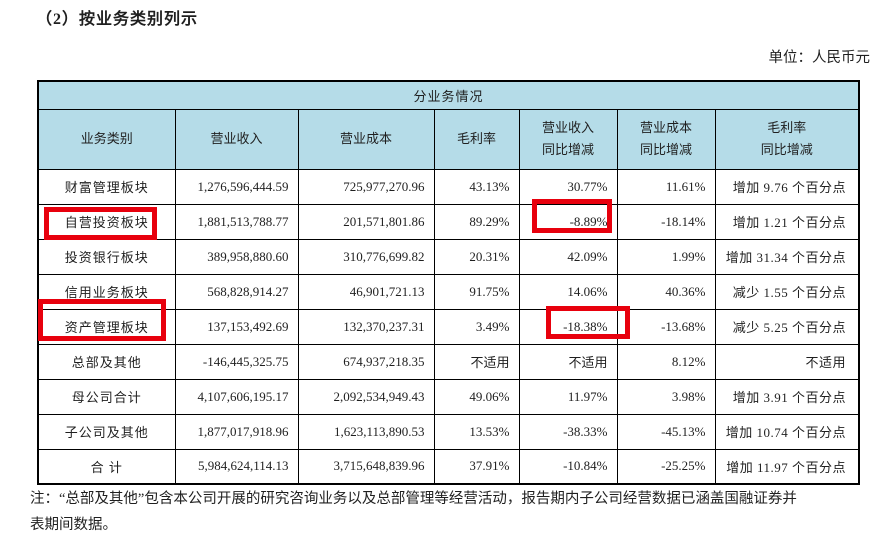  Describe the element at coordinates (787, 326) in the screenshot. I see `table-cell: 减少 5.25 个百分点` at that location.